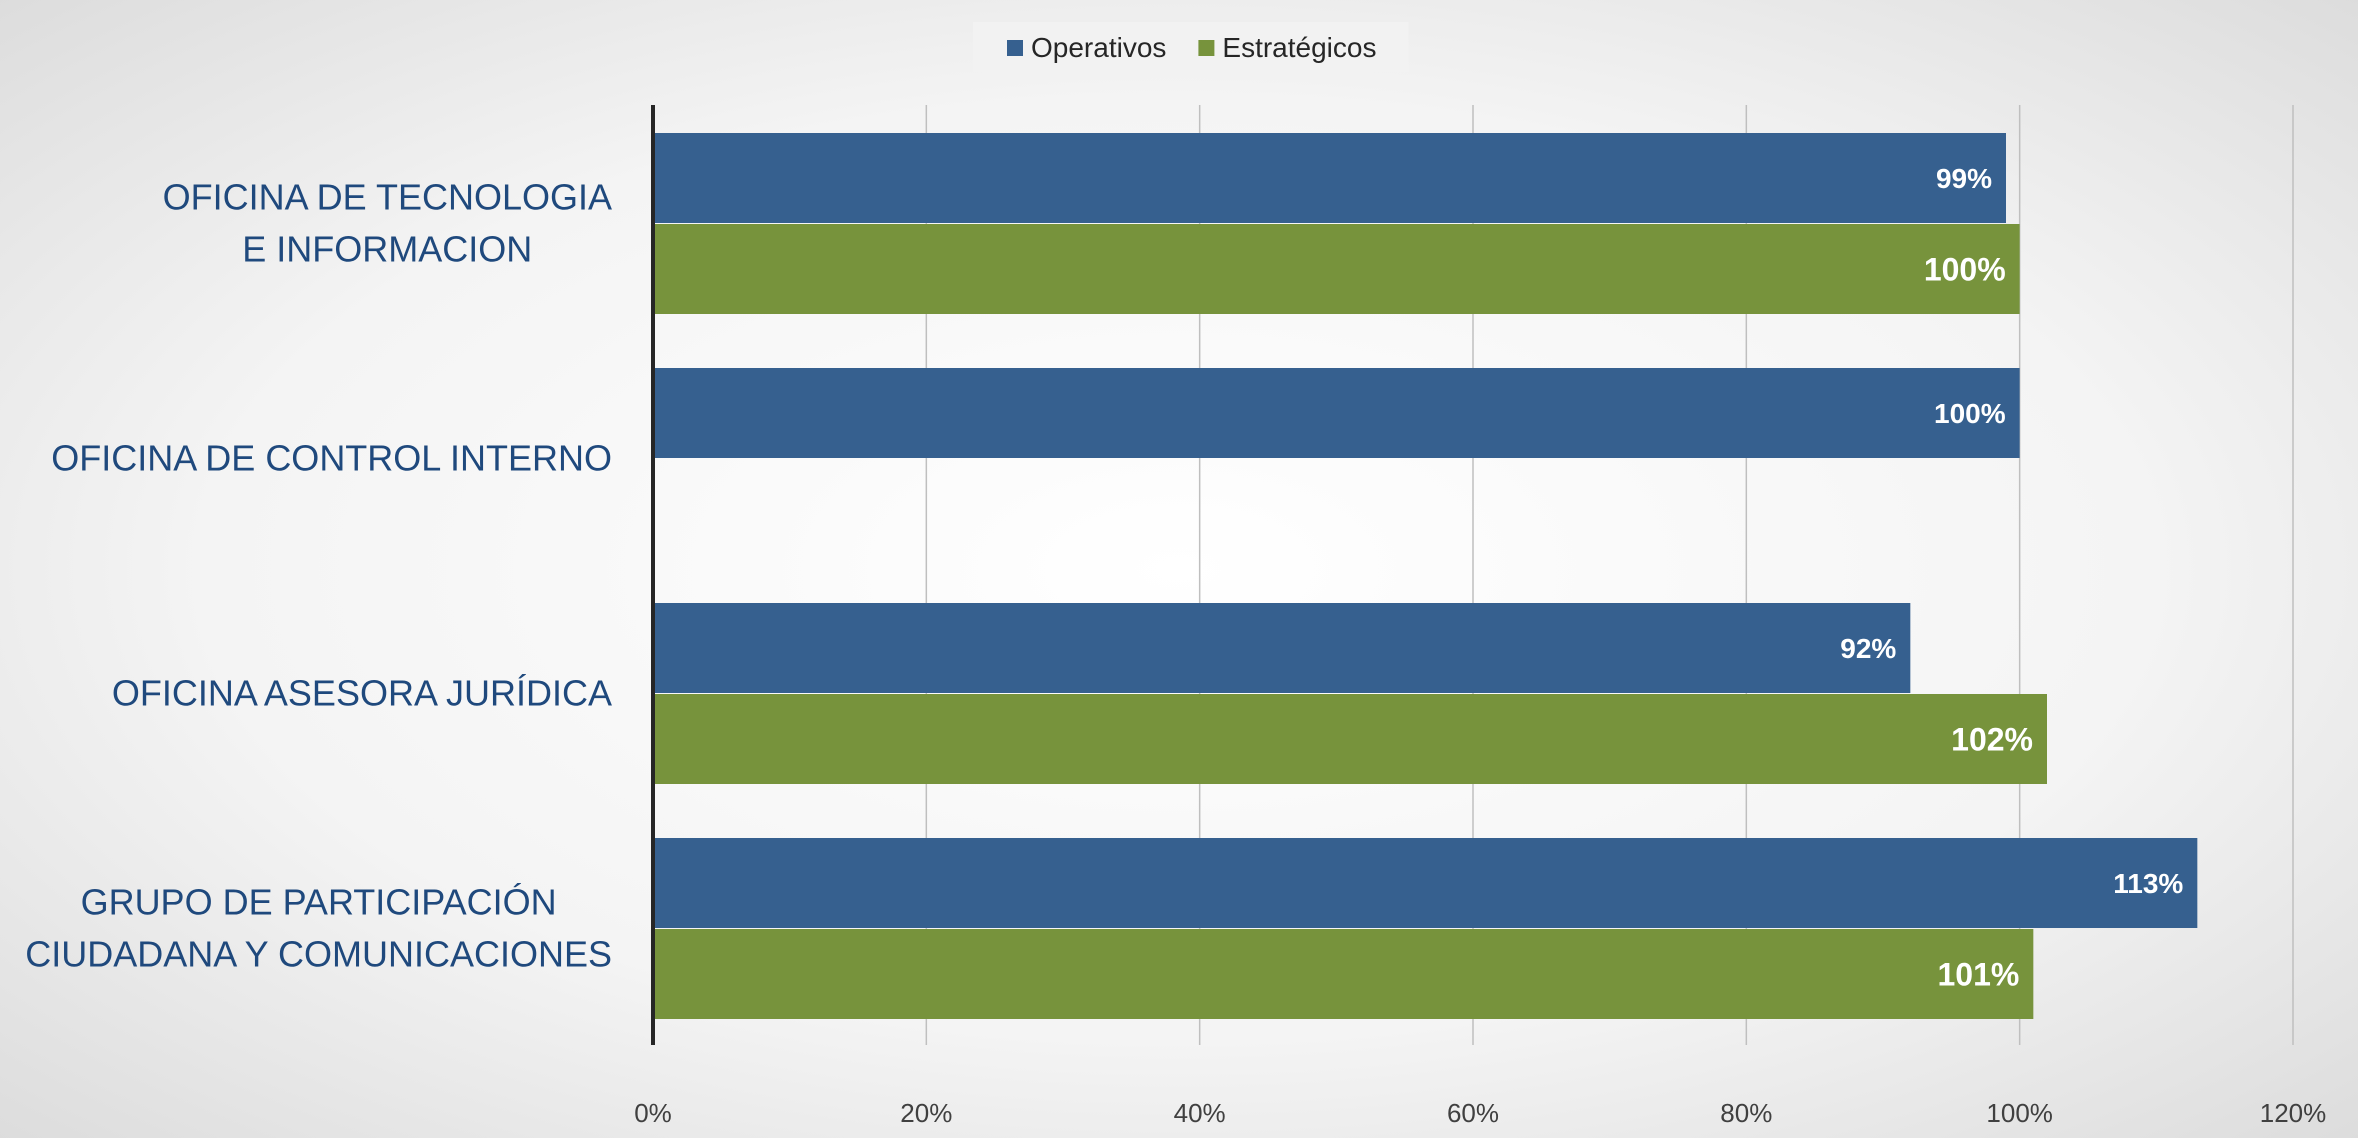  What do you see at coordinates (319, 902) in the screenshot?
I see `category-label: GRUPO DE PARTICIPACIÓN` at bounding box center [319, 902].